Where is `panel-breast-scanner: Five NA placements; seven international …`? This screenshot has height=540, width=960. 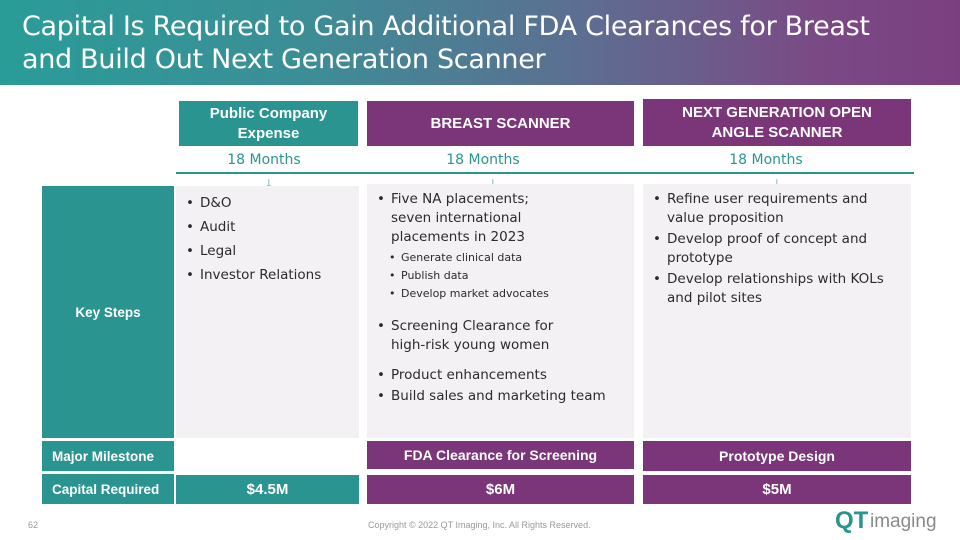 panel-breast-scanner: Five NA placements; seven international … is located at coordinates (500, 311).